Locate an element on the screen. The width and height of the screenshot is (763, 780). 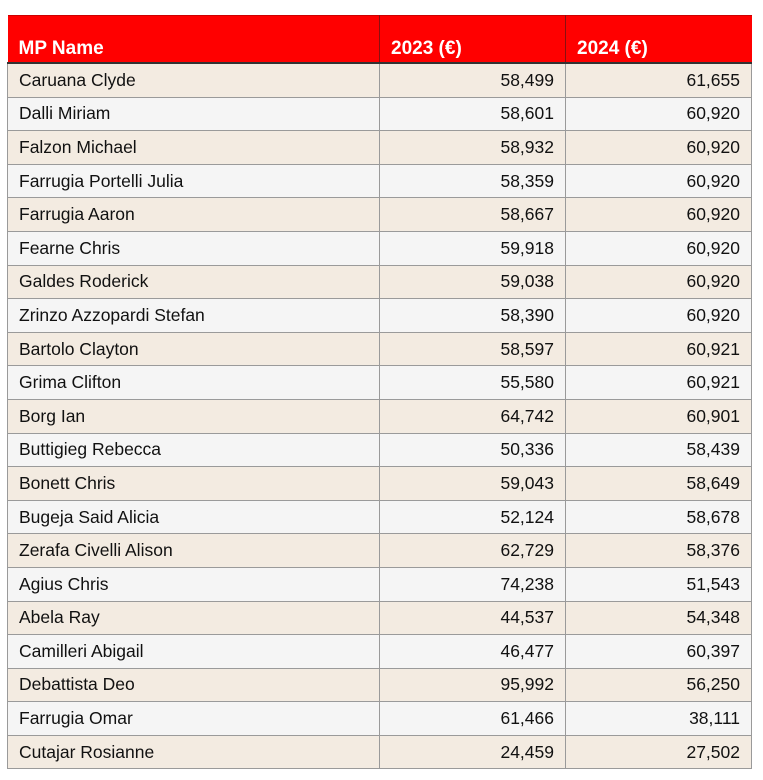
cell-mp-name: Falzon Michael is located at coordinates (193, 147).